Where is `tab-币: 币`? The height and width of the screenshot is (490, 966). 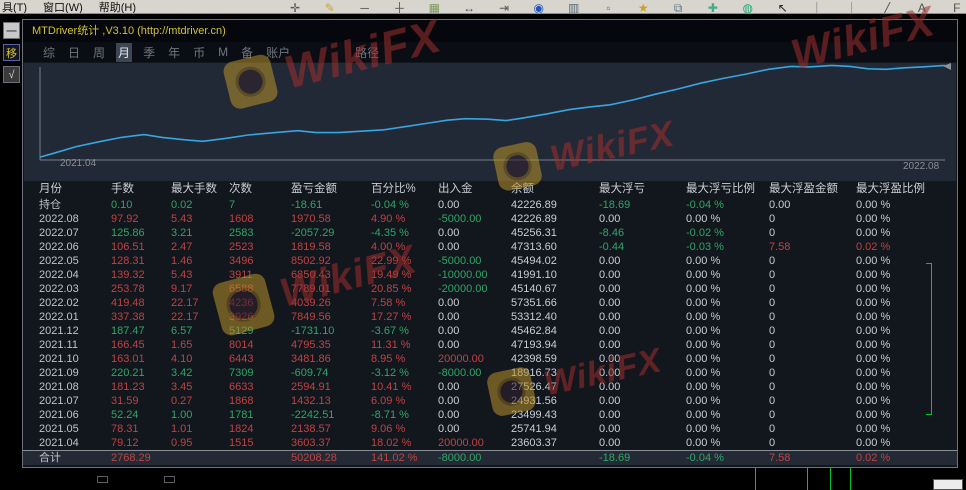 tab-币: 币 is located at coordinates (199, 52).